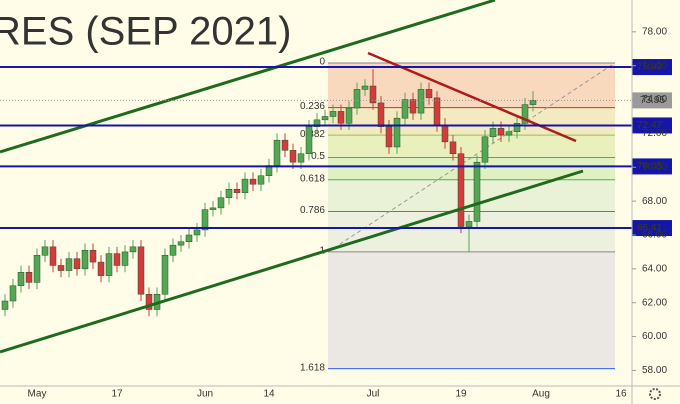 The image size is (680, 404). I want to click on y-tick-label: 64.00, so click(654, 268).